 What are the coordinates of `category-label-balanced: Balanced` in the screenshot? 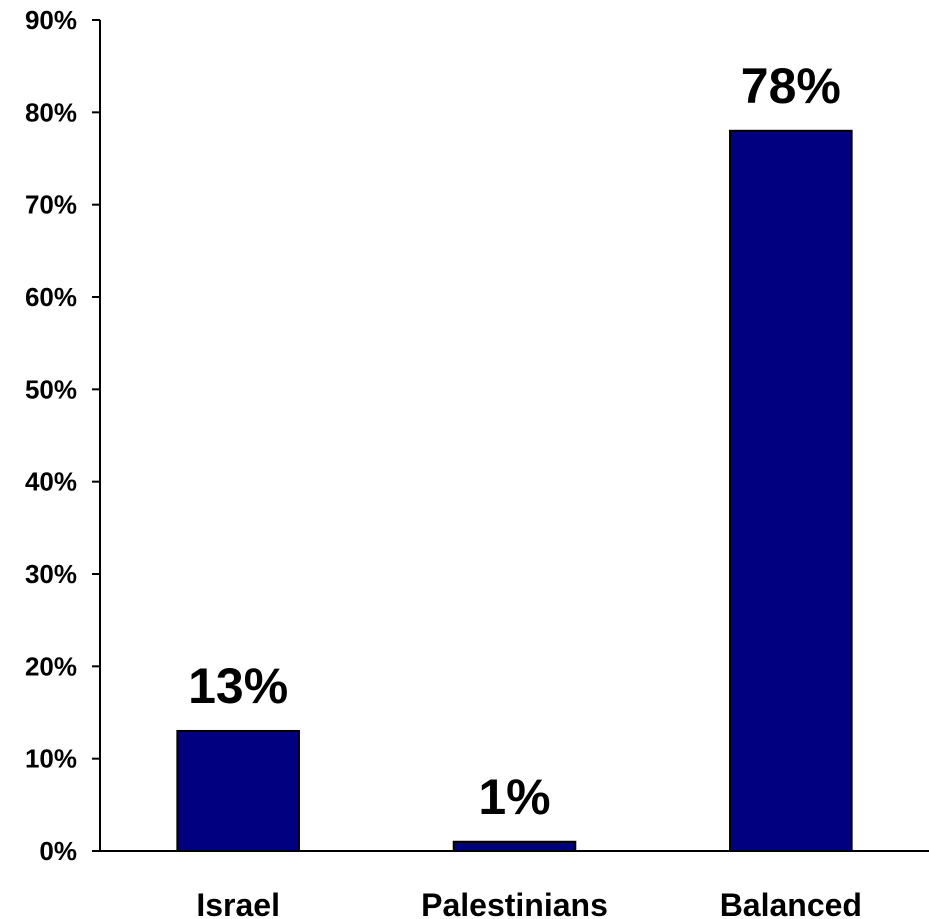 It's located at (791, 903).